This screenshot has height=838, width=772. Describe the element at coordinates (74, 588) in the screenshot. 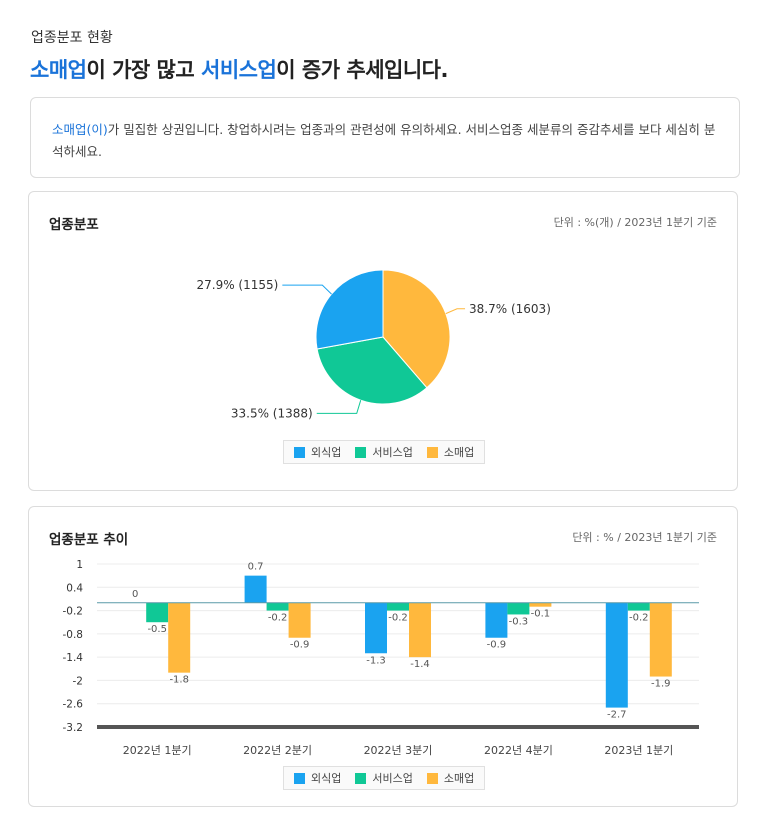

I see `y-tick-label: 0.4` at that location.